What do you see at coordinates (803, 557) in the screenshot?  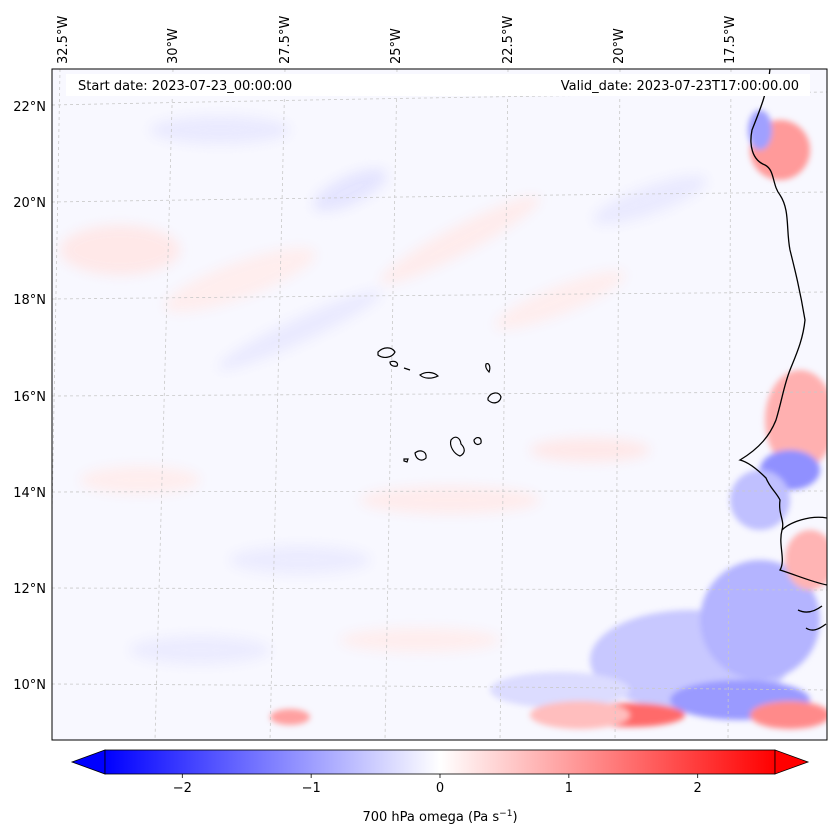 I see `guinea-coast` at bounding box center [803, 557].